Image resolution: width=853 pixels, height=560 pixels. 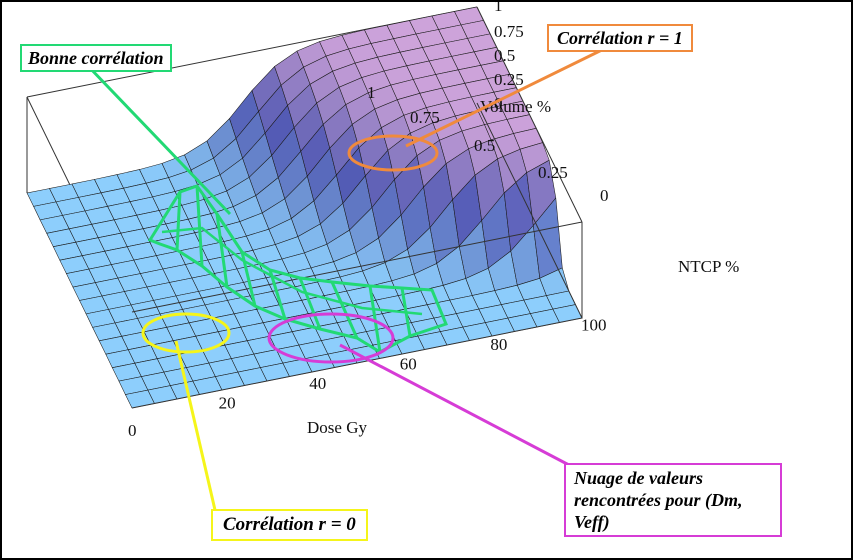 What do you see at coordinates (132, 430) in the screenshot?
I see `x-tick-label: 0` at bounding box center [132, 430].